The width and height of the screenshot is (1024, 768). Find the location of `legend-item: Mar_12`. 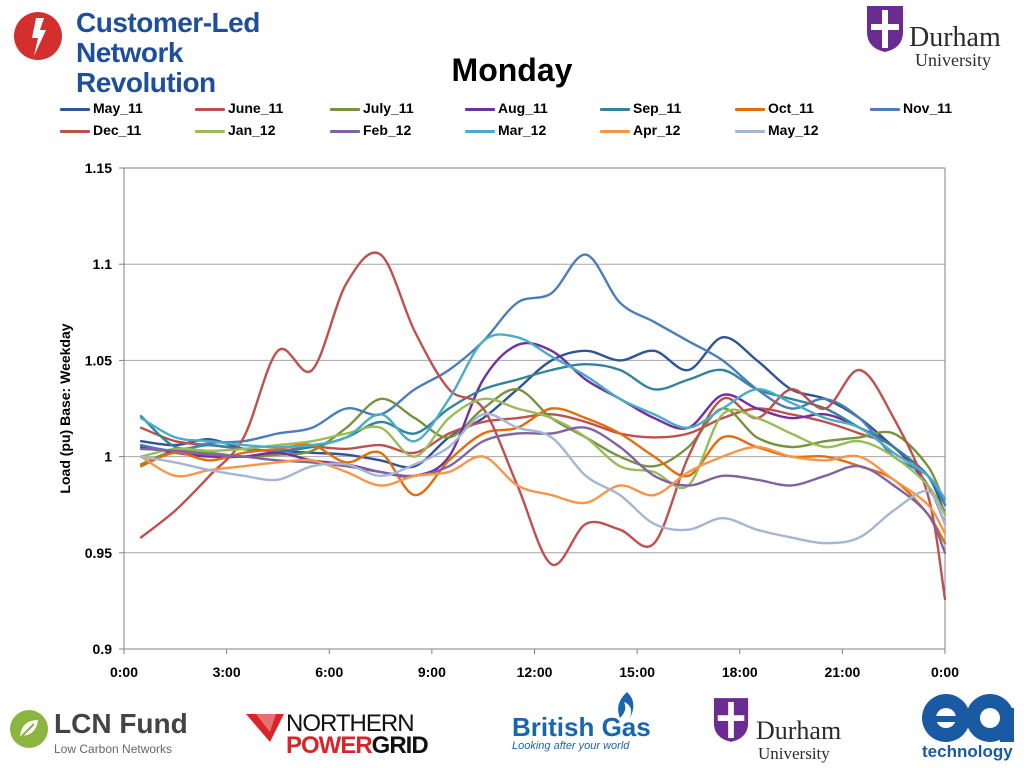

legend-item: Mar_12 is located at coordinates (505, 130).